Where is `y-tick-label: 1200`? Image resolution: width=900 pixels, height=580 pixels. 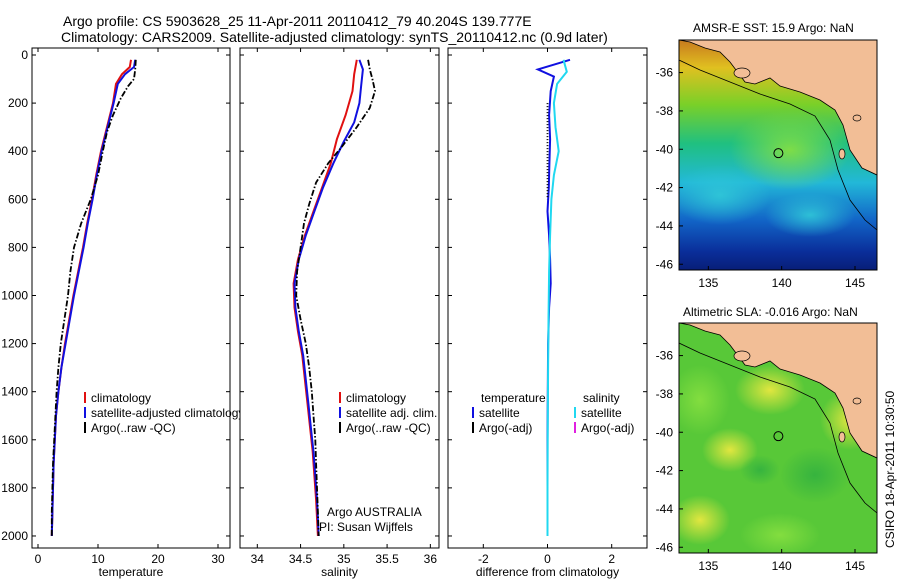 y-tick-label: 1200 is located at coordinates (14, 344).